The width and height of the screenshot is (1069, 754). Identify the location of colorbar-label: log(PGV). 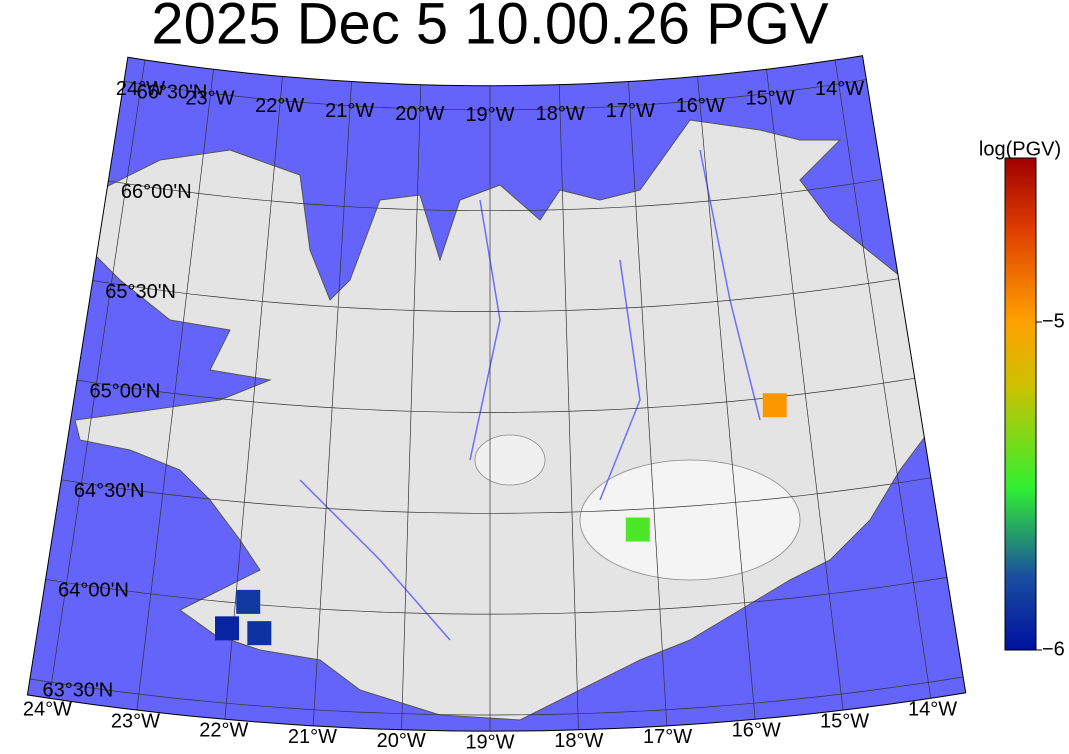
(1020, 149).